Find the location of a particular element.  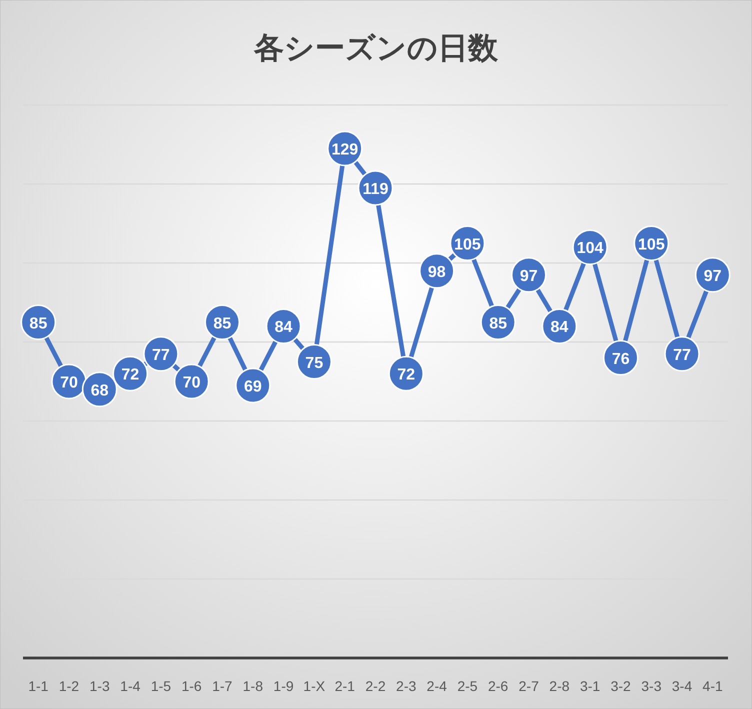

data-label: 104 is located at coordinates (590, 249).